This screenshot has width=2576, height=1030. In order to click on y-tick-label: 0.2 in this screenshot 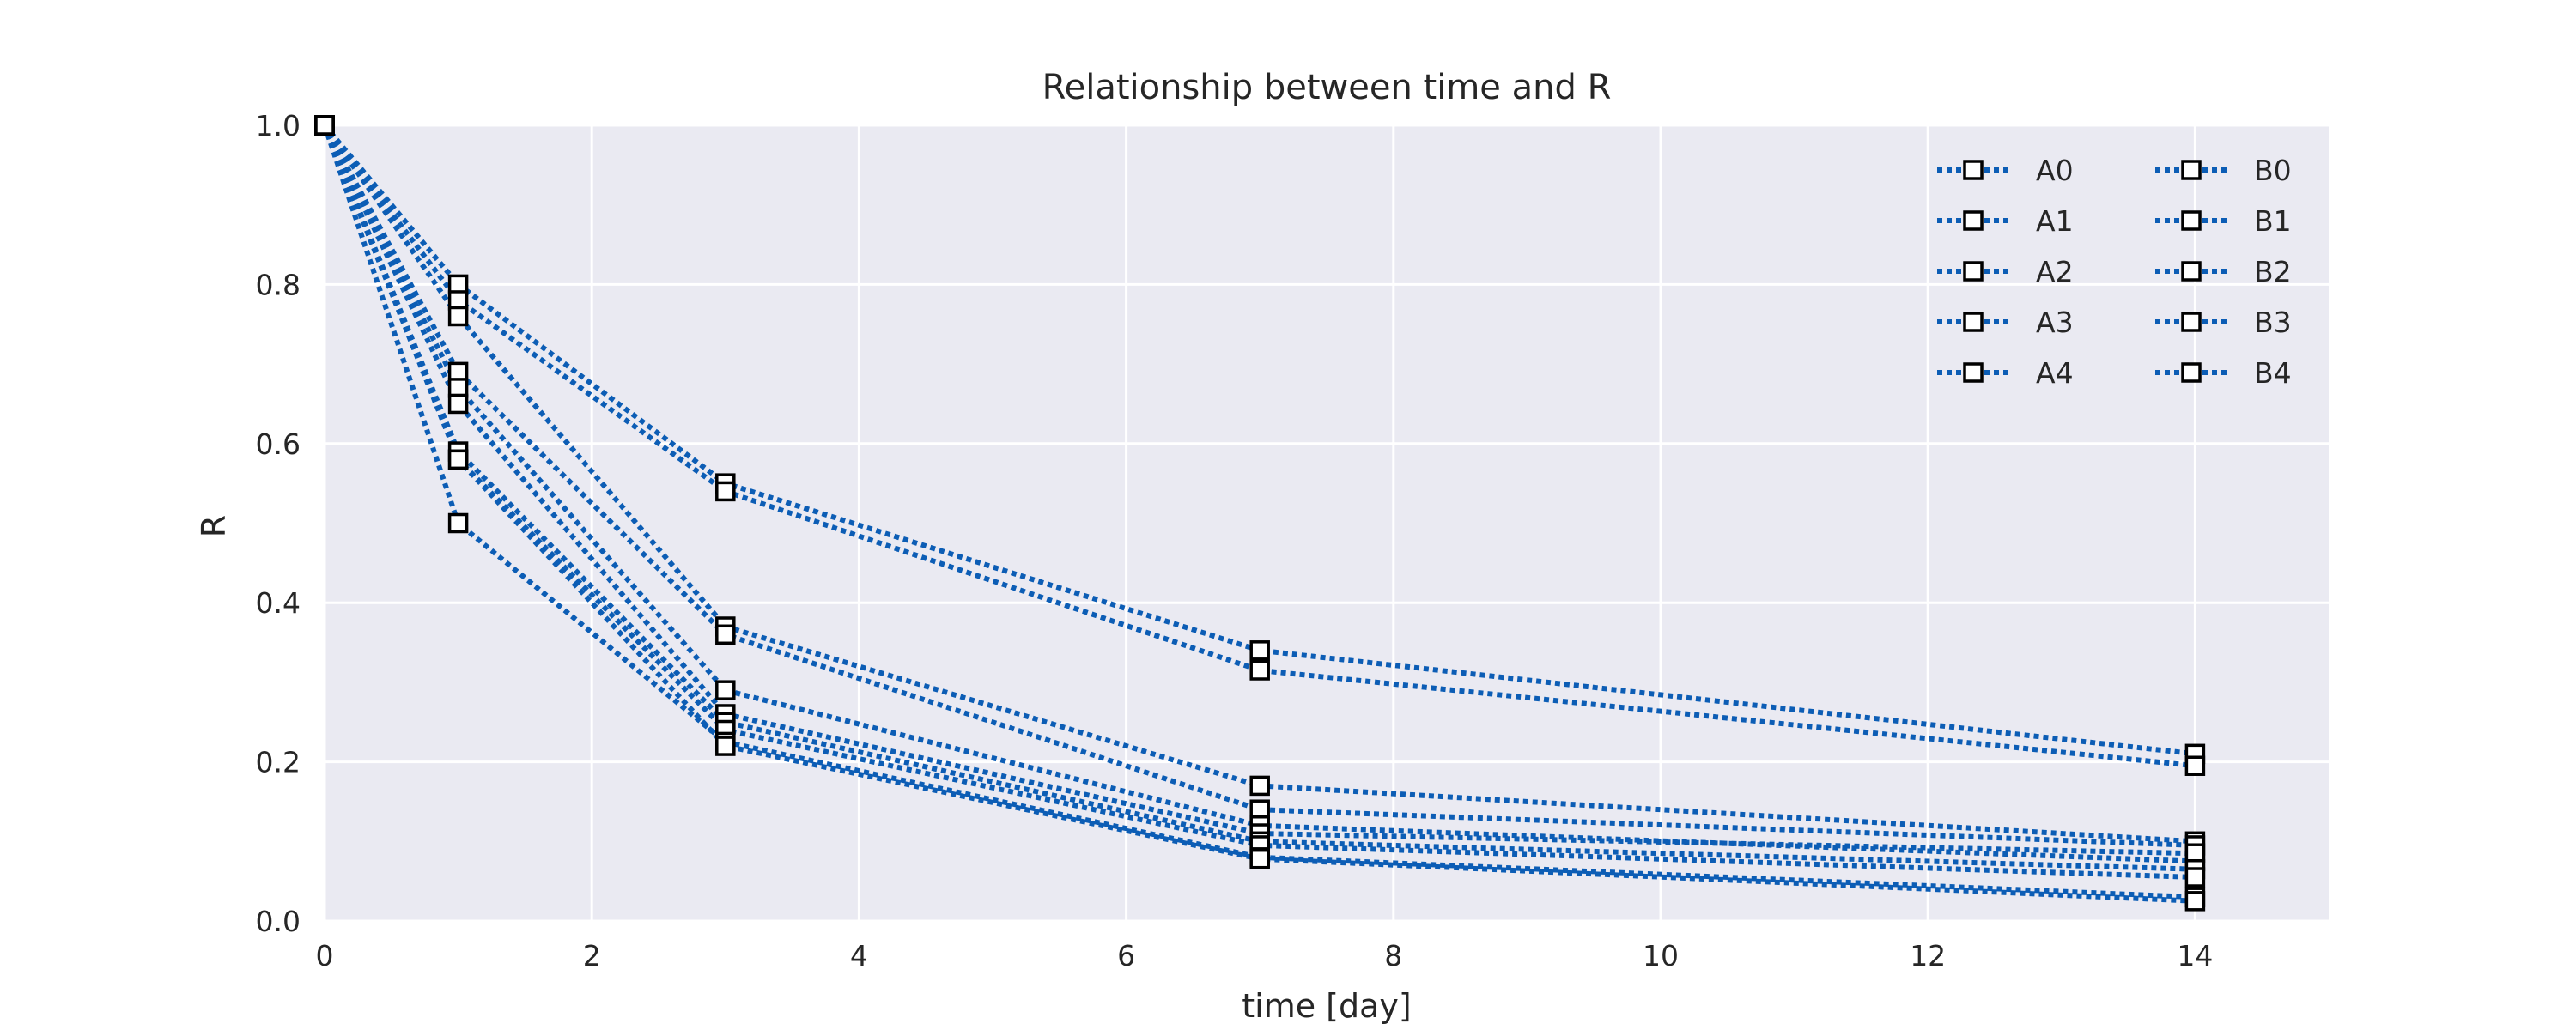, I will do `click(279, 762)`.